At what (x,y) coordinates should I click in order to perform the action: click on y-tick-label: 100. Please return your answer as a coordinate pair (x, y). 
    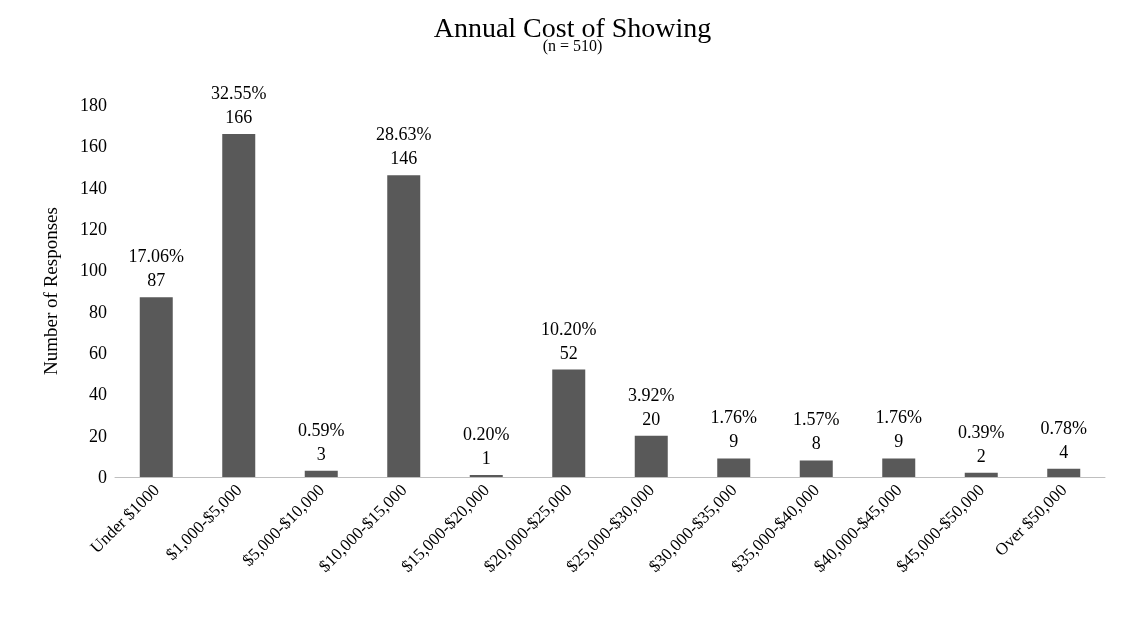
    Looking at the image, I should click on (93, 270).